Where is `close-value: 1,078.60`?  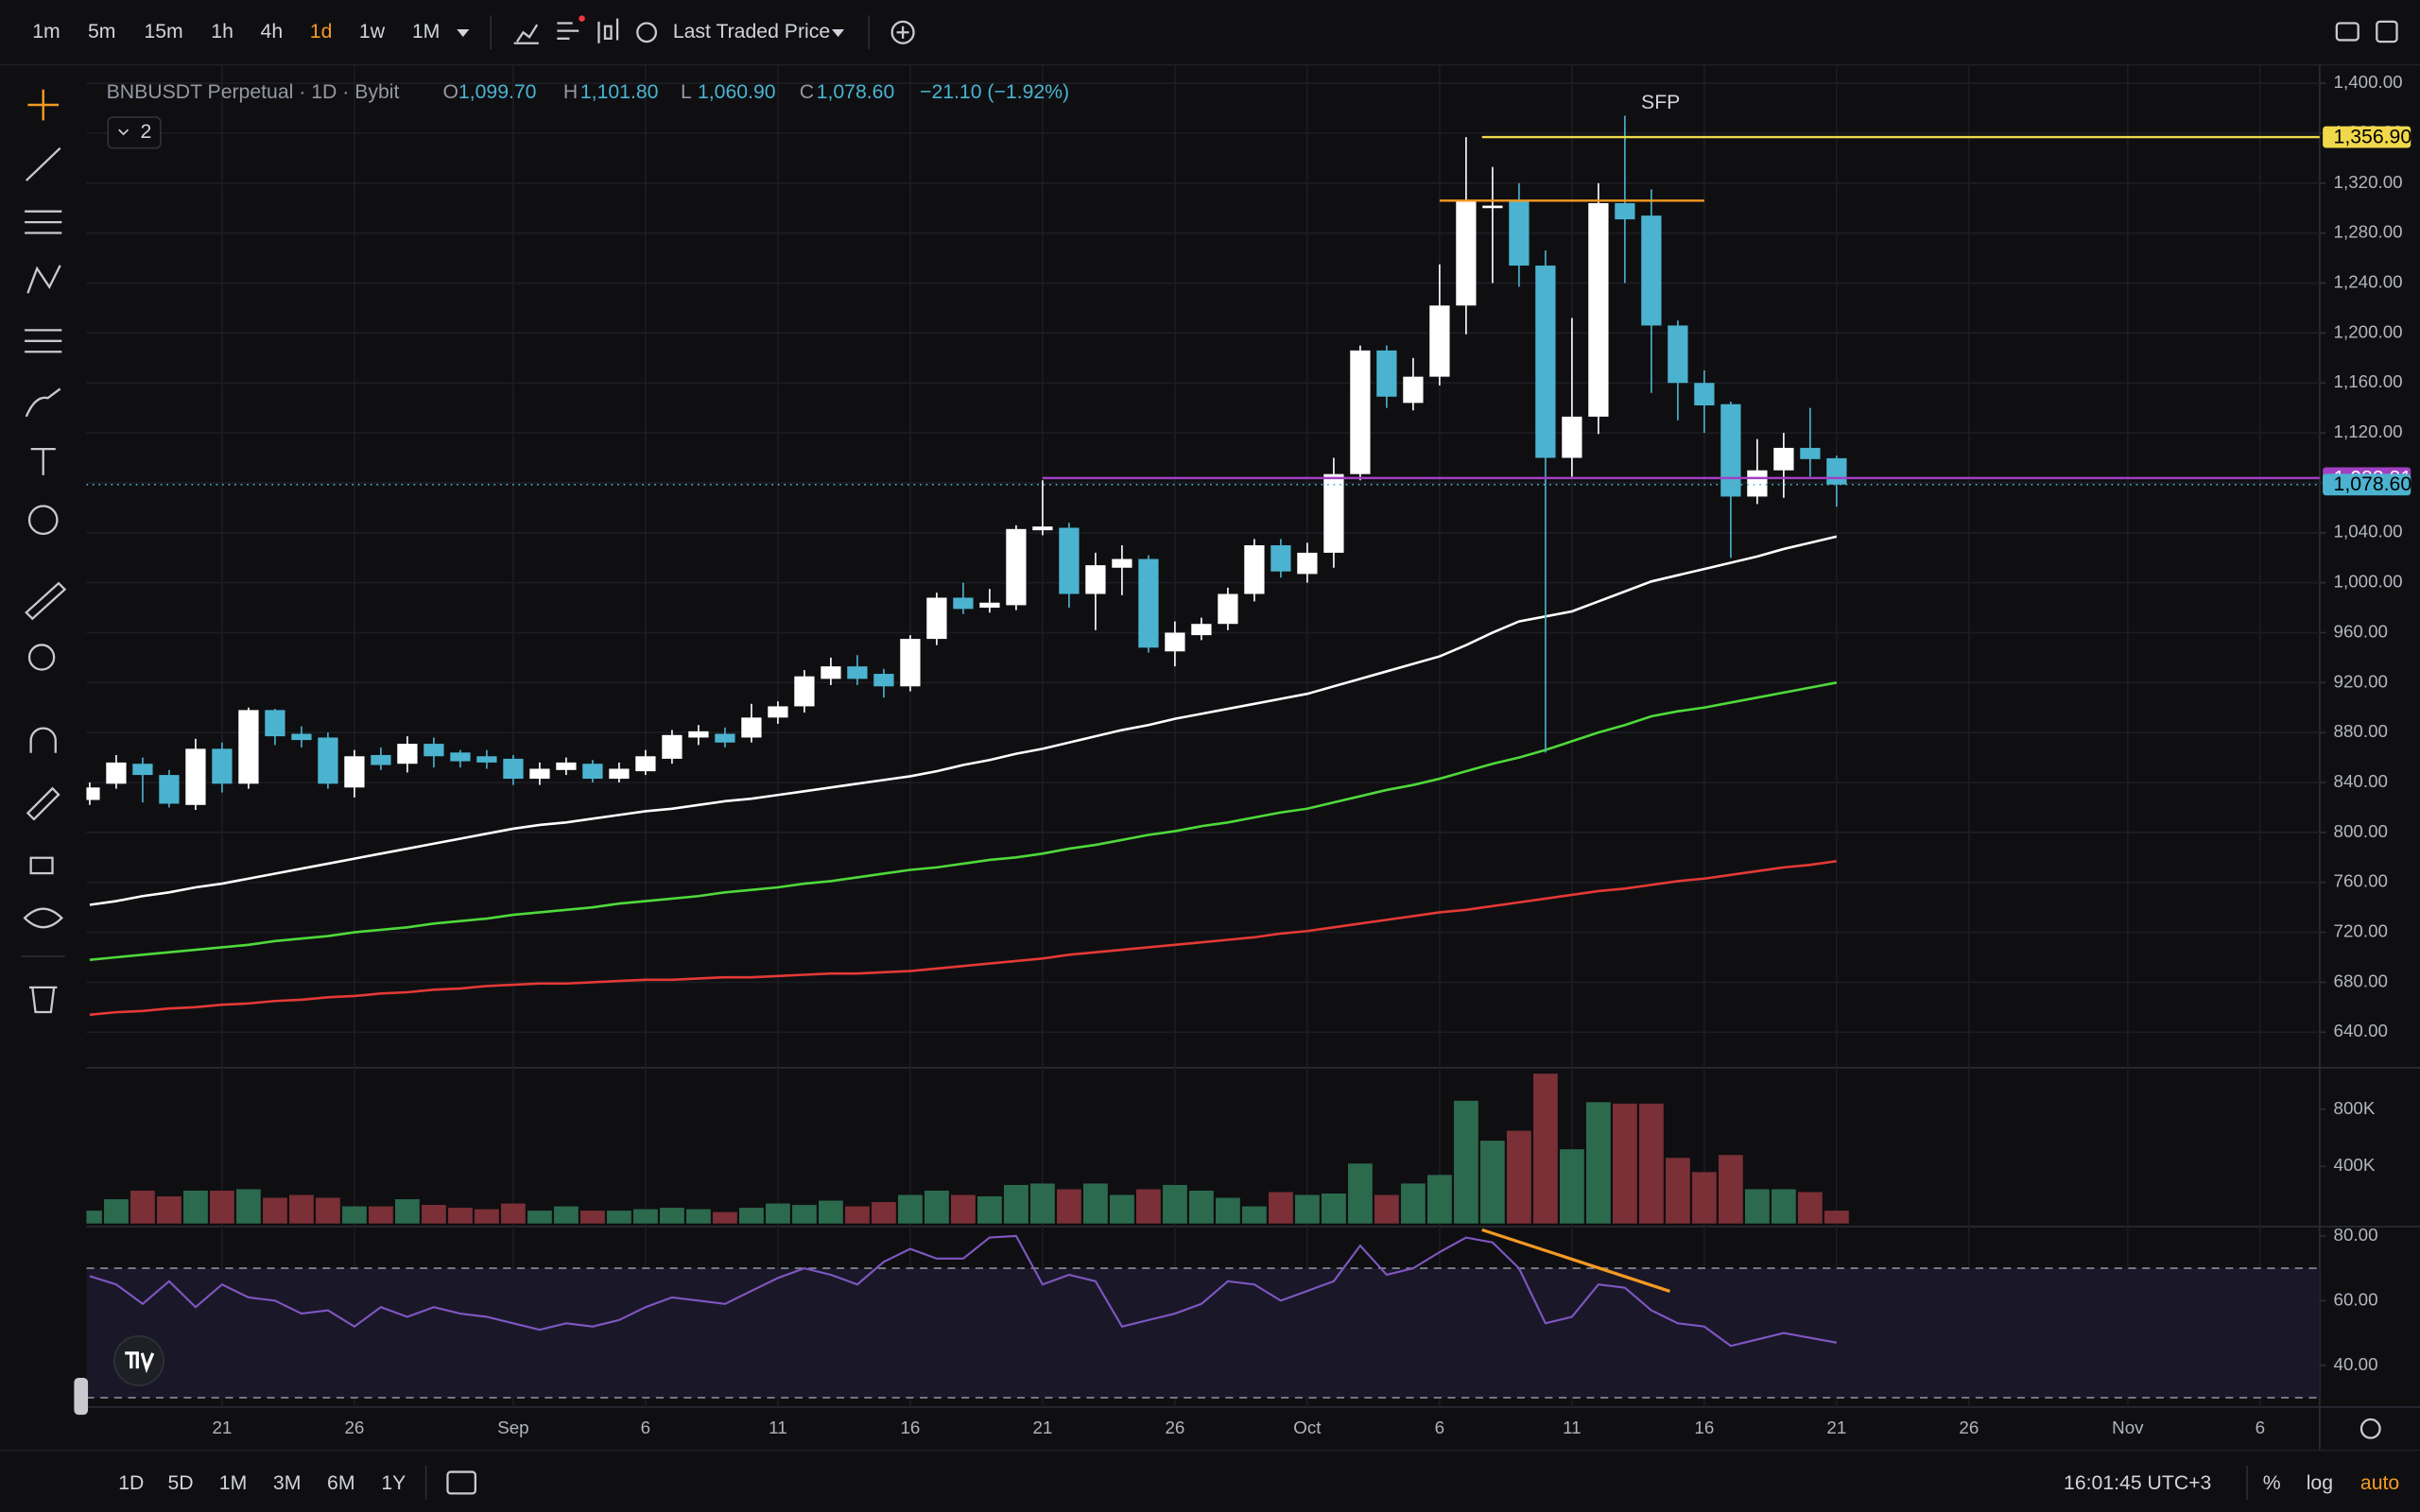 close-value: 1,078.60 is located at coordinates (856, 92).